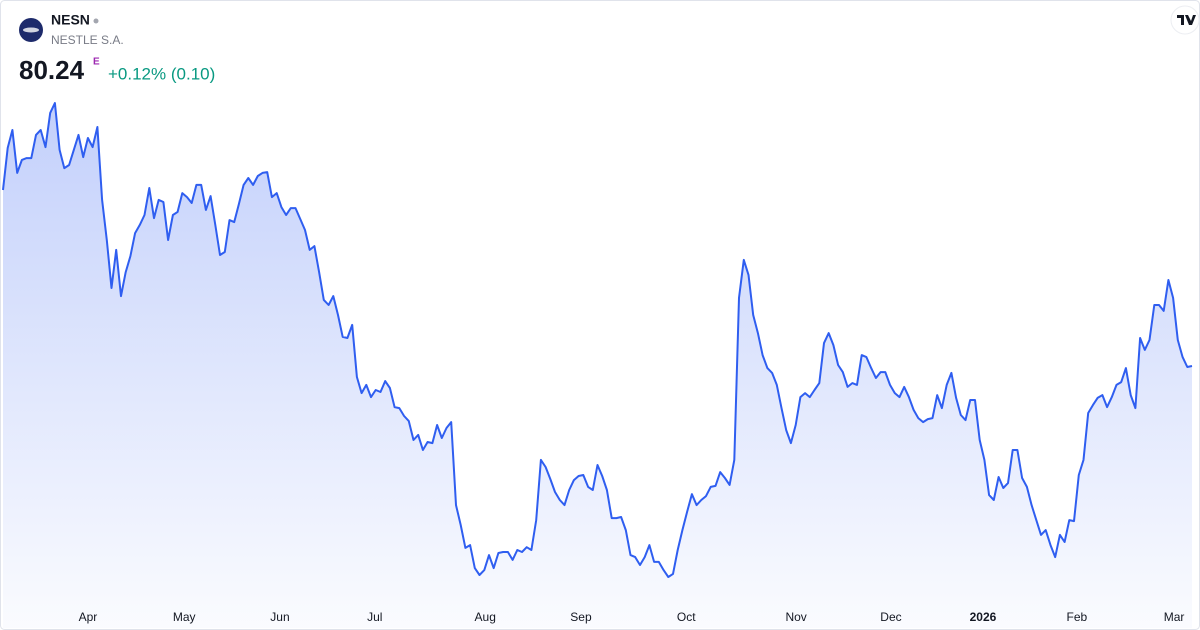 The width and height of the screenshot is (1200, 630). What do you see at coordinates (88, 617) in the screenshot?
I see `x-tick-label: Apr` at bounding box center [88, 617].